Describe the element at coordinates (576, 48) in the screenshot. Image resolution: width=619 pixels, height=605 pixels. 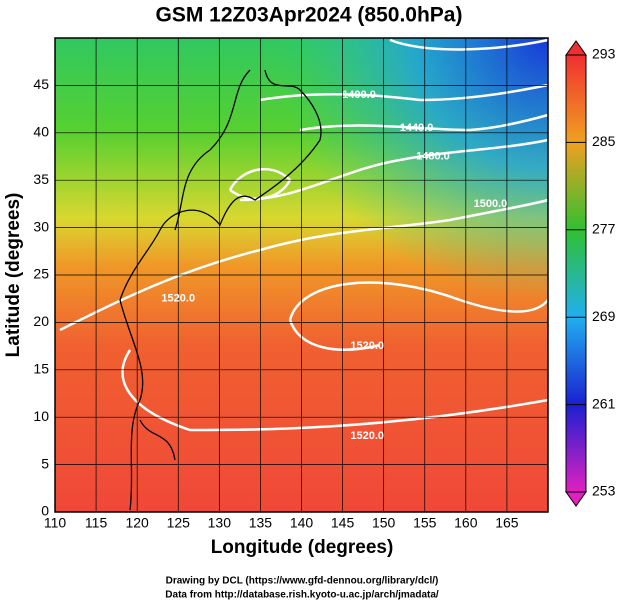
I see `colorbar-top-arrow` at that location.